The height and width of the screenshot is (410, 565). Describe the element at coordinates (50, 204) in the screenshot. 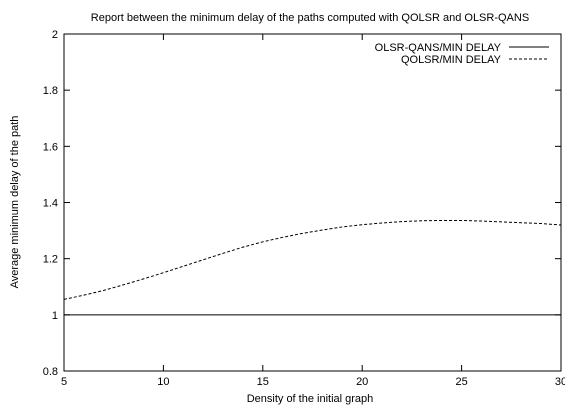

I see `y-tick-label: 1.4` at that location.